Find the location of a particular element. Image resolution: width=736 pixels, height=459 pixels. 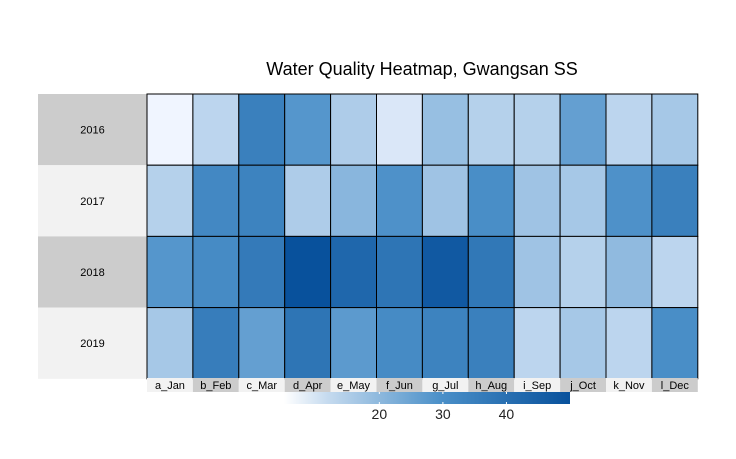

heatmap-cell-2017-g_Jul is located at coordinates (445, 200).